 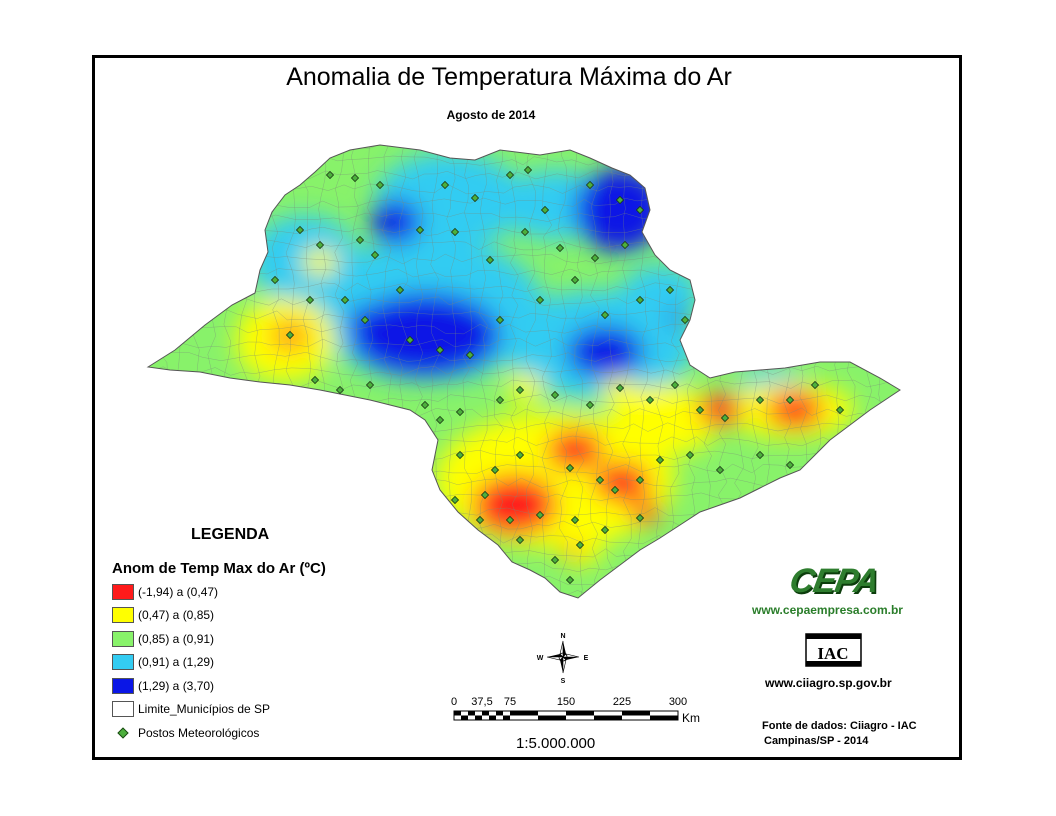 What do you see at coordinates (491, 115) in the screenshot?
I see `map-subtitle: Agosto de 2014` at bounding box center [491, 115].